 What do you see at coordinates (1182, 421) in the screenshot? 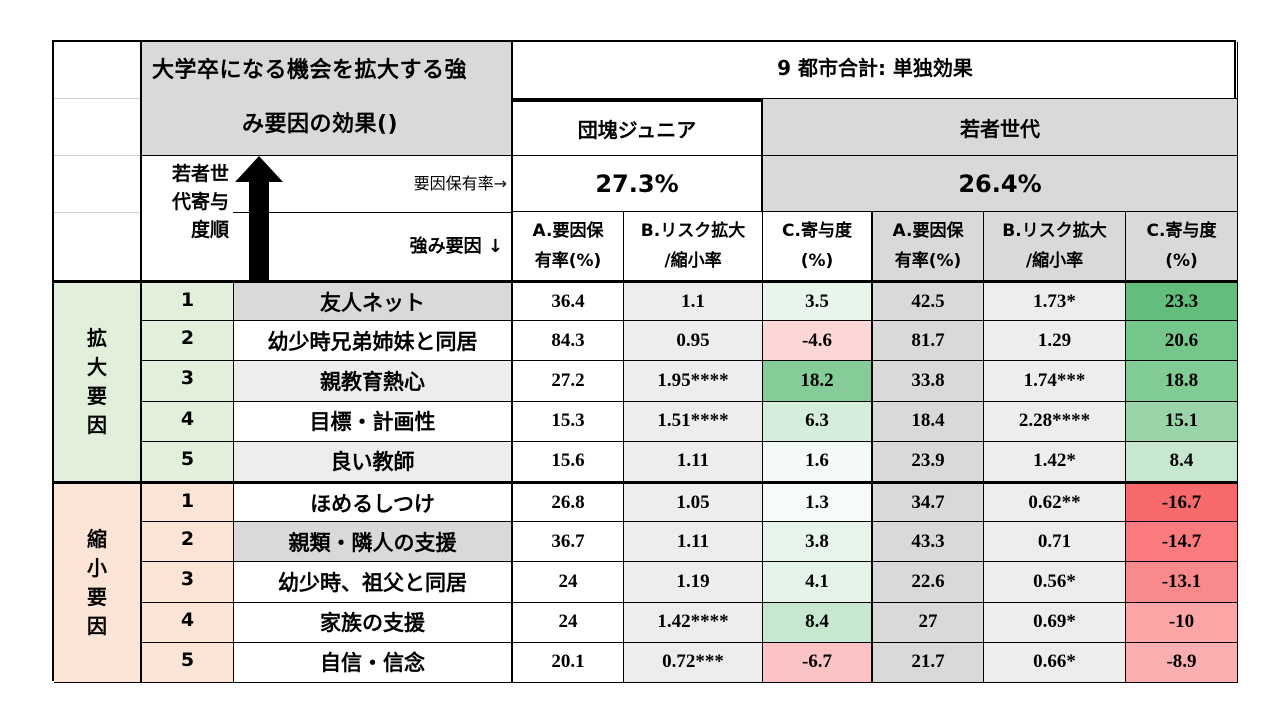
I see `value-c2-cell: 15.1` at bounding box center [1182, 421].